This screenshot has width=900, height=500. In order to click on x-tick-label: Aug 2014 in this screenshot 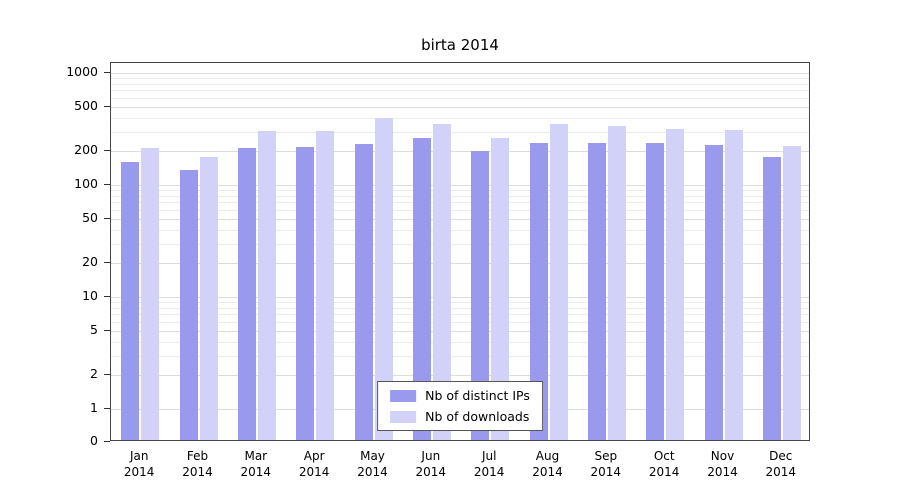, I will do `click(547, 464)`.